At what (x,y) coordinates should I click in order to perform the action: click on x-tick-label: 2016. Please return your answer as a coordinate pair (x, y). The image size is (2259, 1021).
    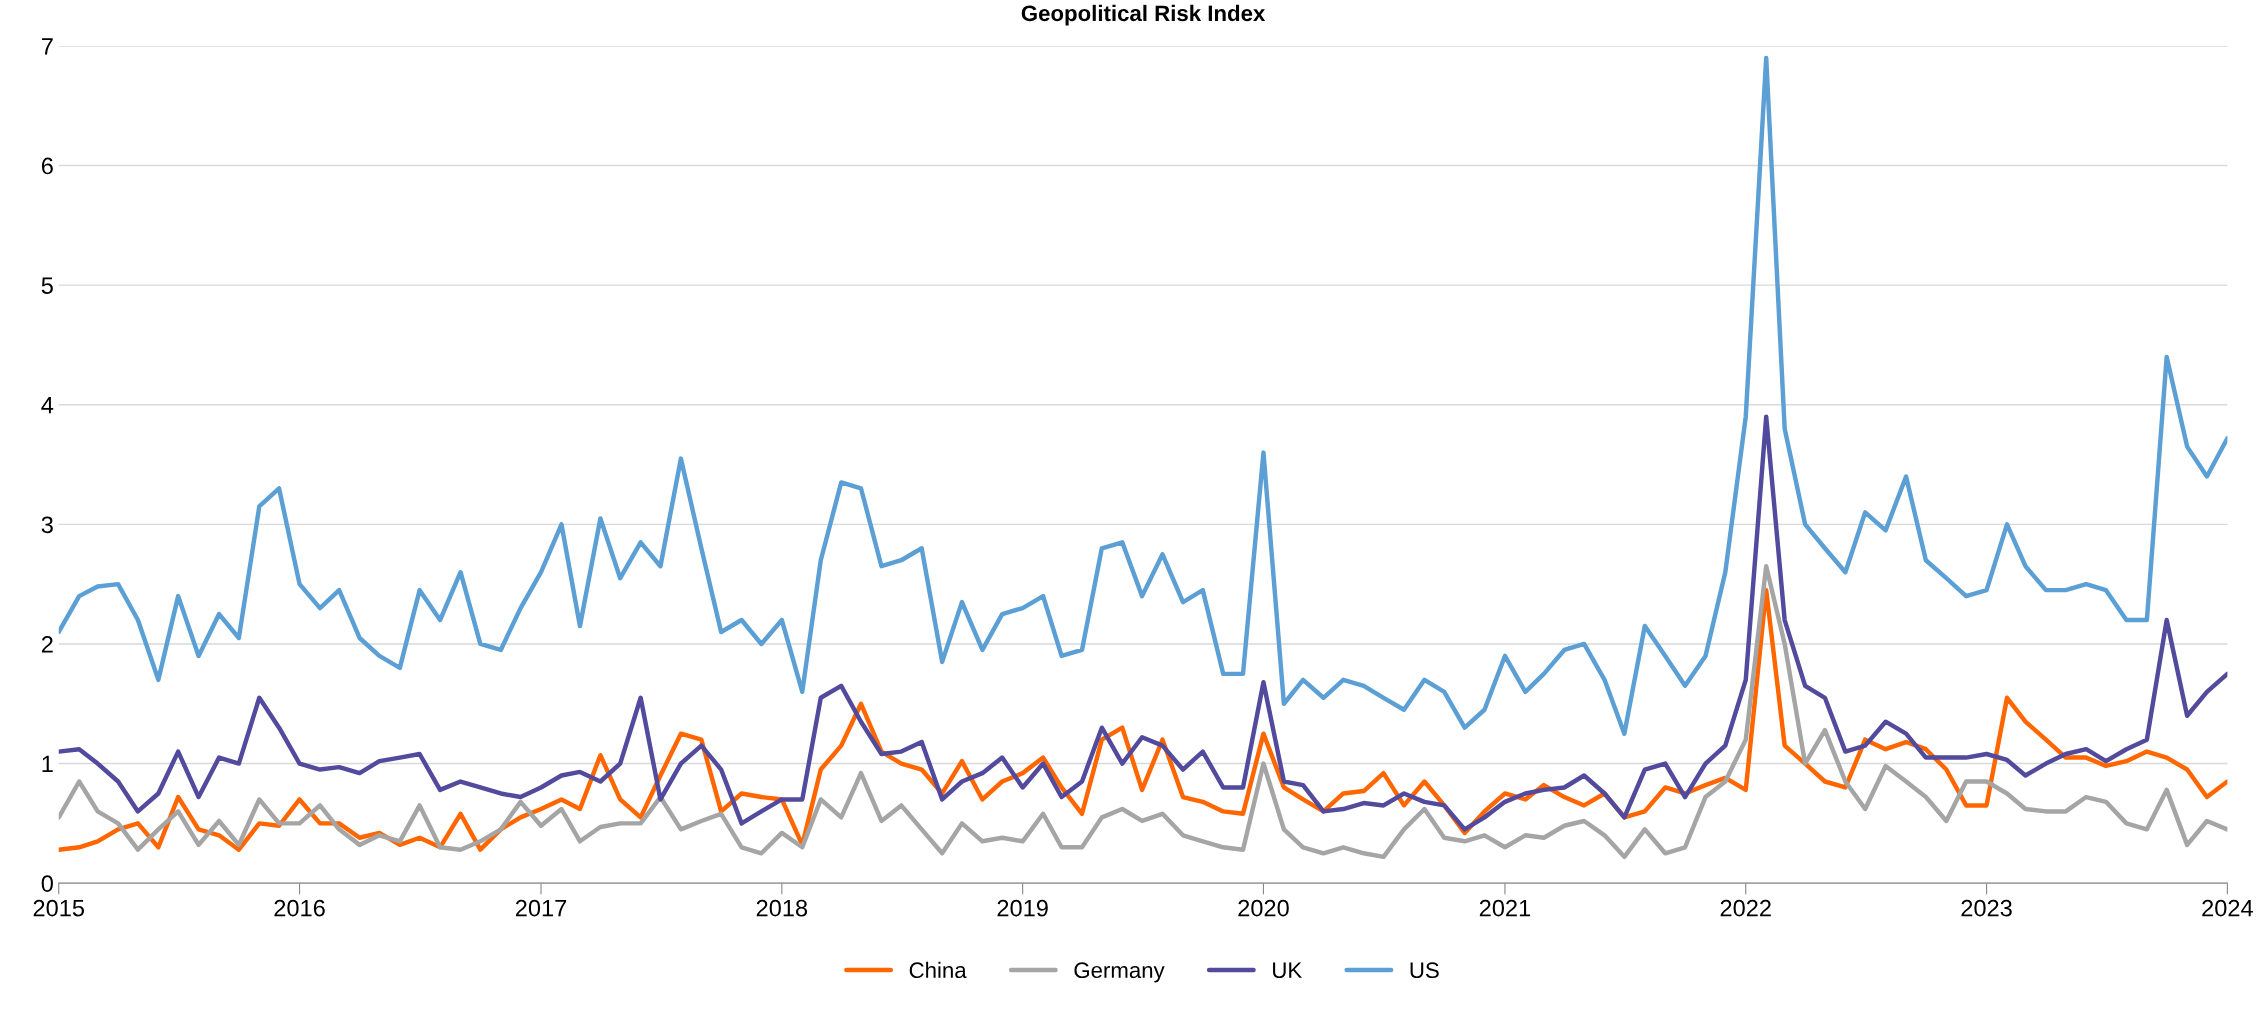
    Looking at the image, I should click on (299, 908).